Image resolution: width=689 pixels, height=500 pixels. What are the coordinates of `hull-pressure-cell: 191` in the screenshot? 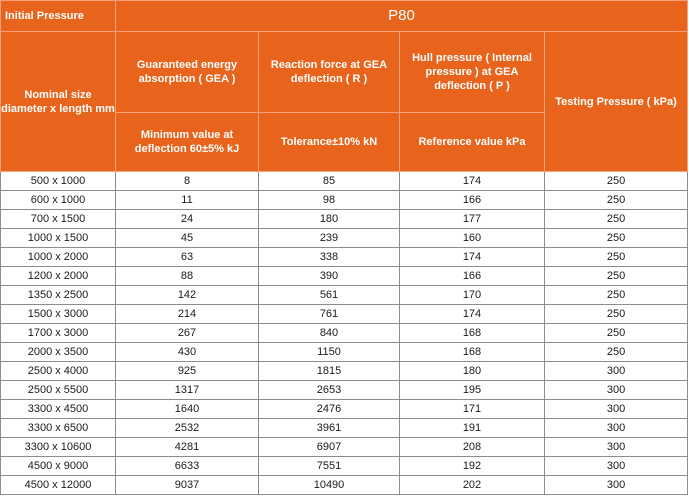 It's located at (472, 428).